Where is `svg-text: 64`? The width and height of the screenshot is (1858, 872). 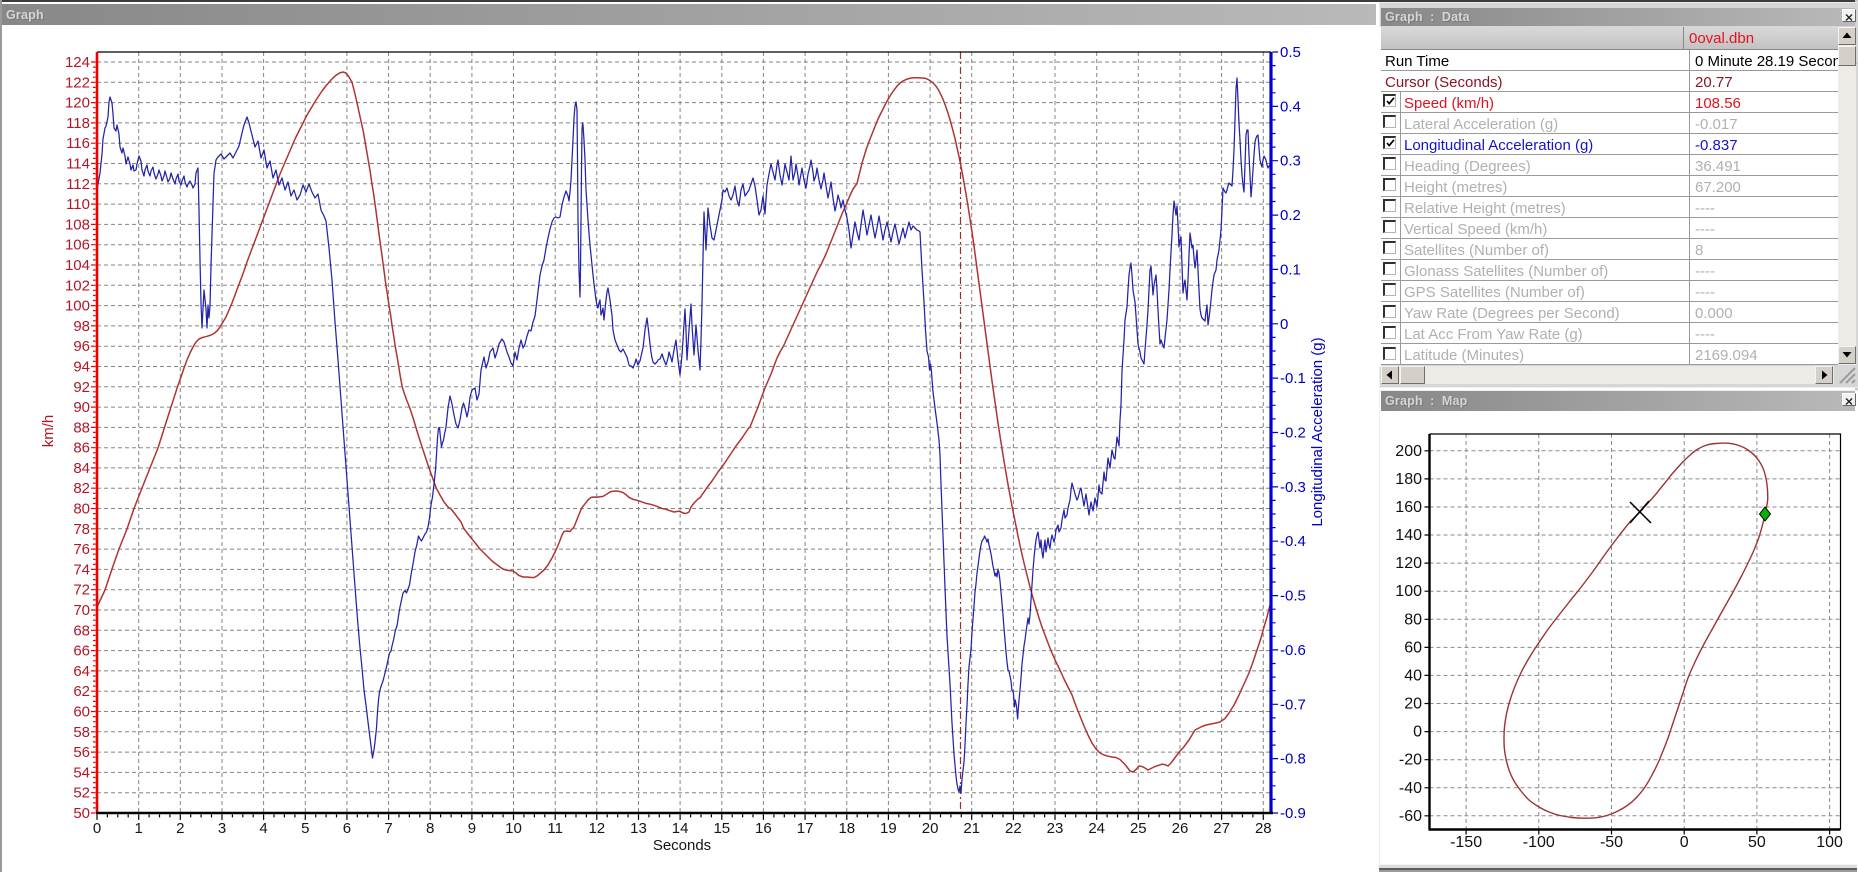
svg-text: 64 is located at coordinates (81, 671).